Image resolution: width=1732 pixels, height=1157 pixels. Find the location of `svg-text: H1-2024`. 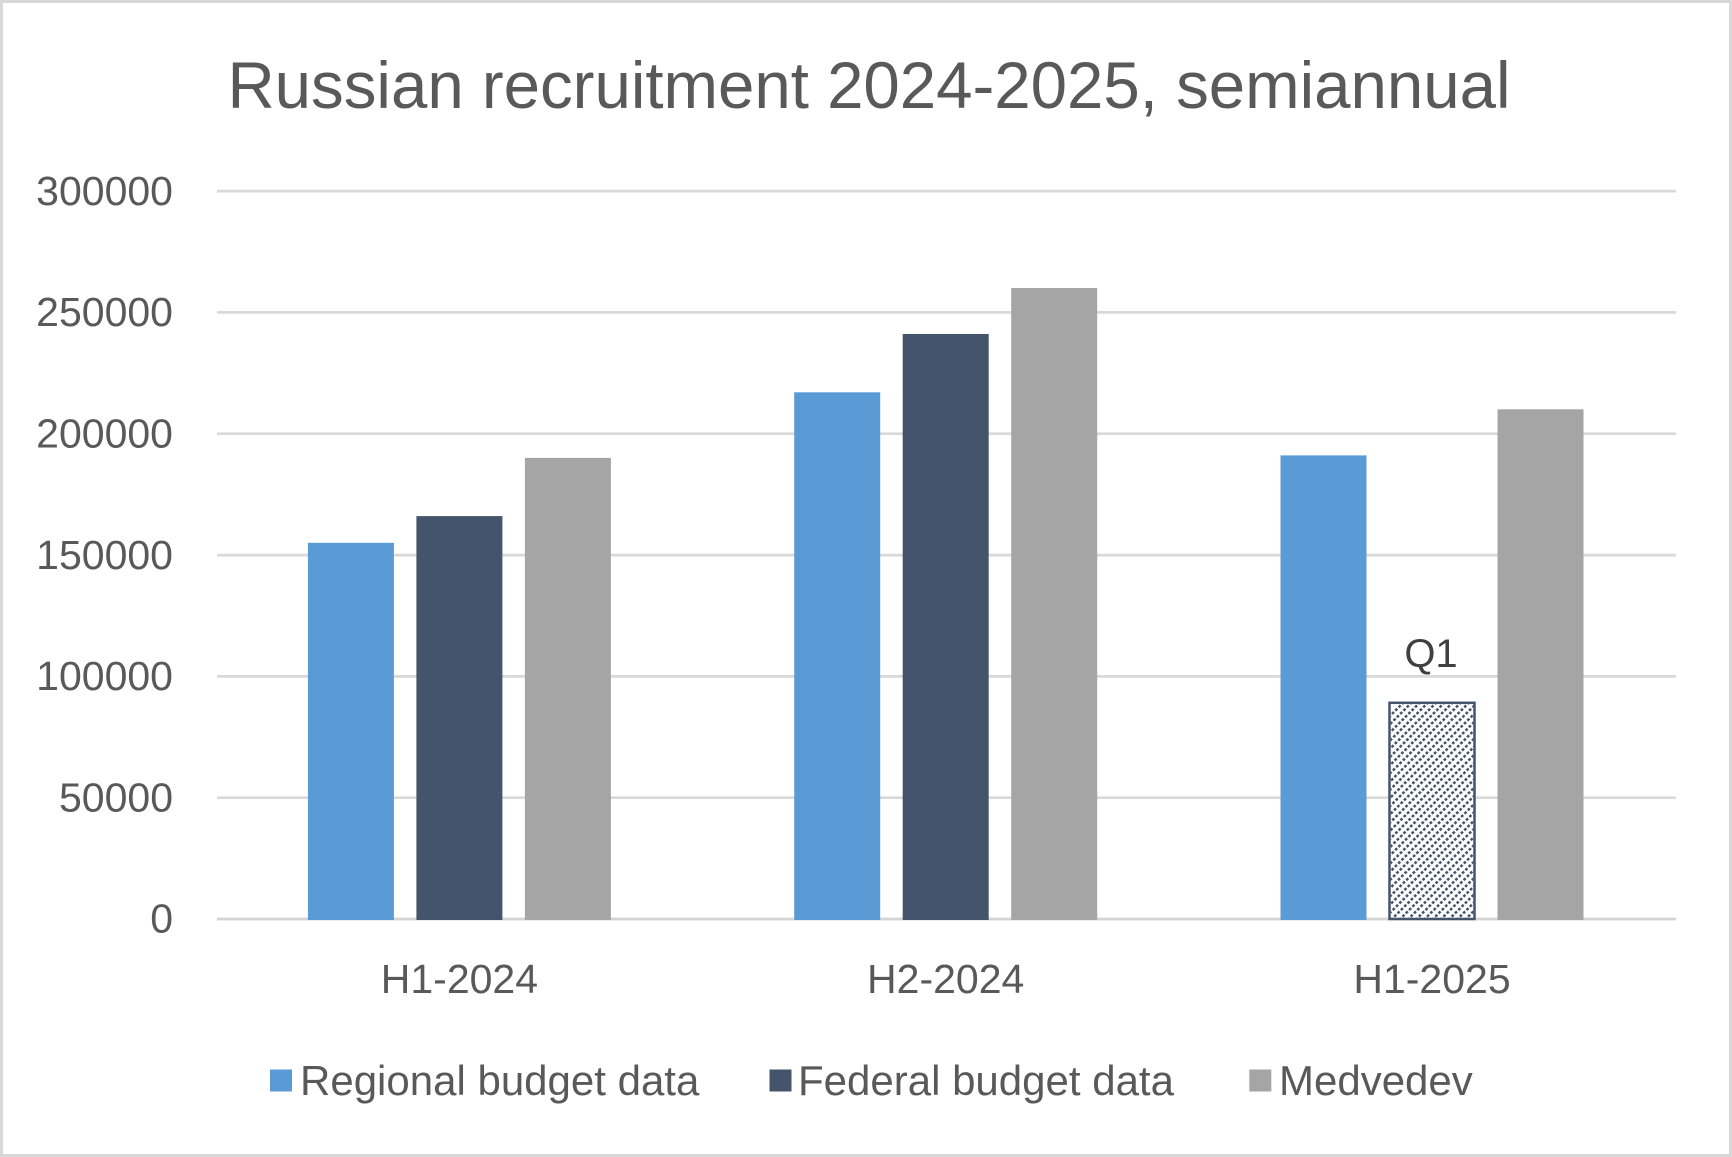

svg-text: H1-2024 is located at coordinates (459, 979).